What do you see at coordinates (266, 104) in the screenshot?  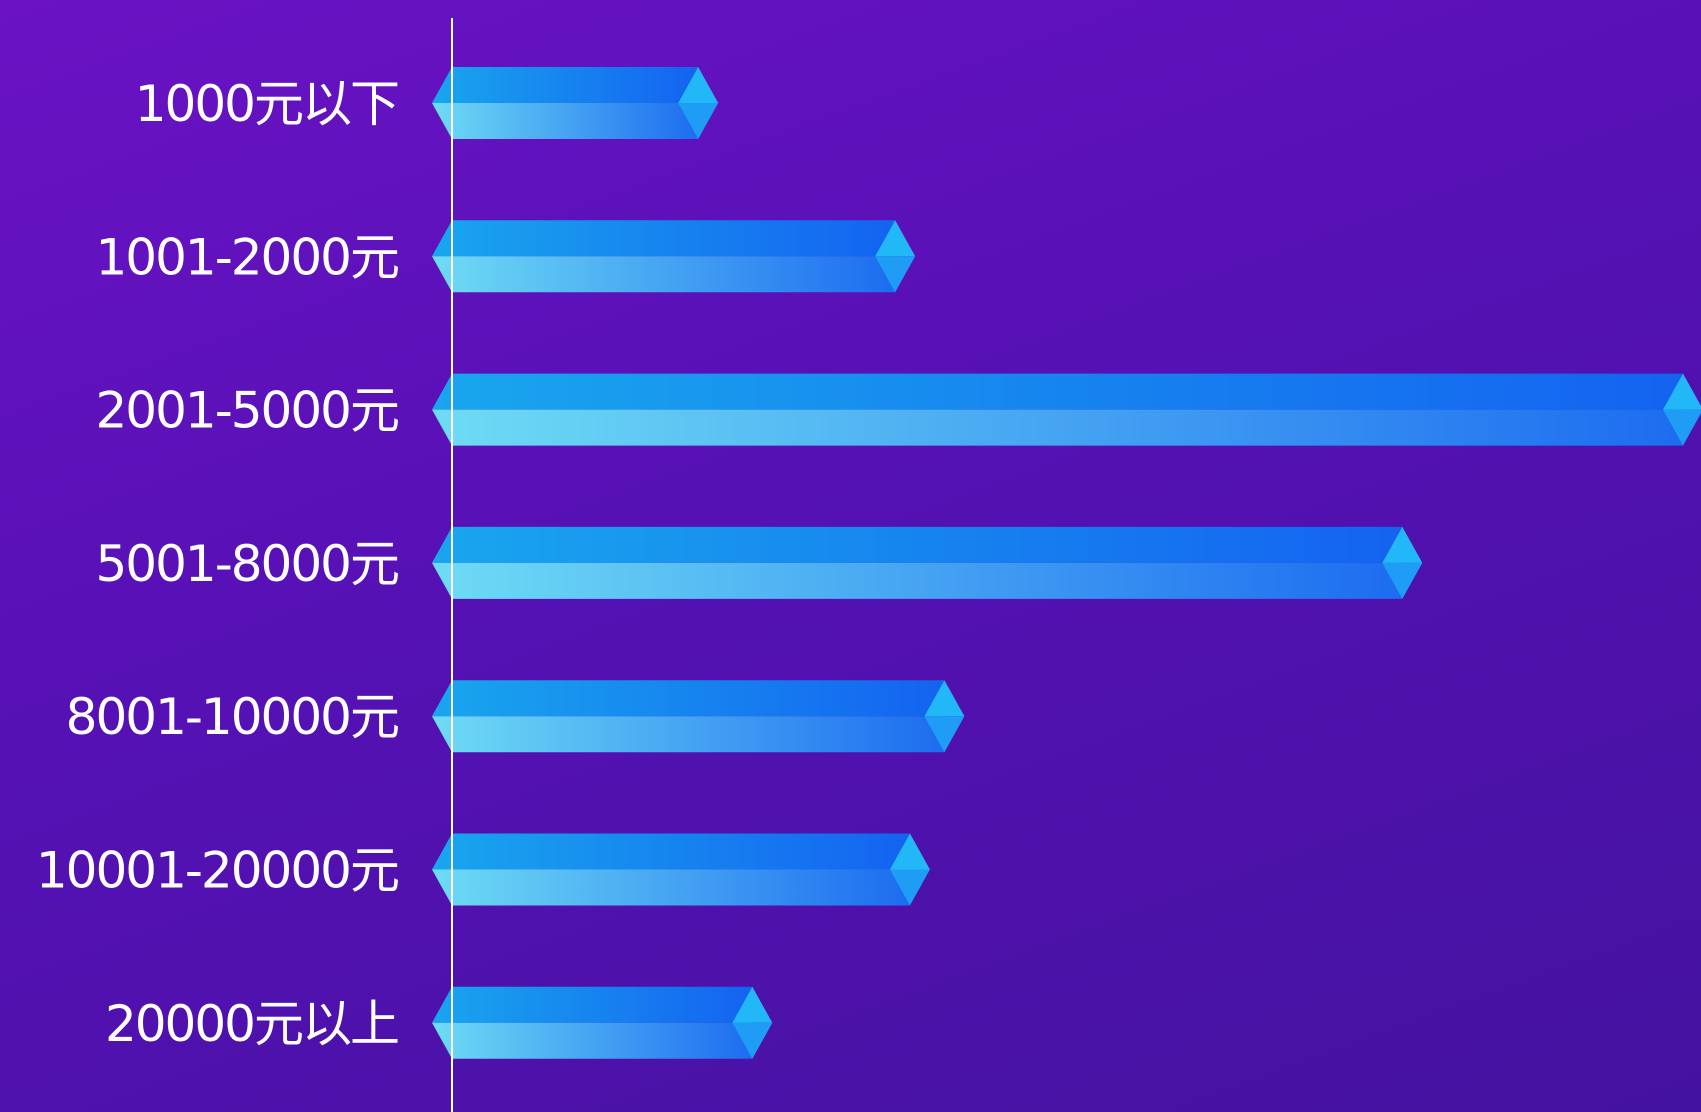 I see `category-label: 1000元以下` at bounding box center [266, 104].